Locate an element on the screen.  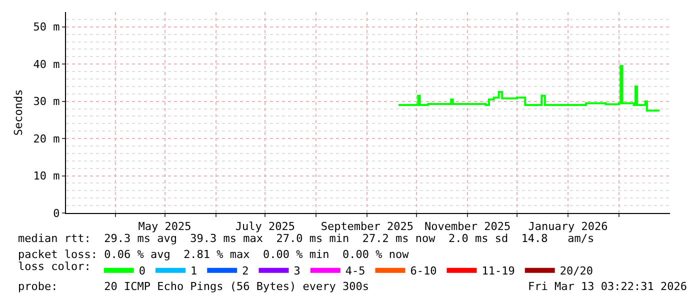
legend-label: 0 is located at coordinates (142, 271).